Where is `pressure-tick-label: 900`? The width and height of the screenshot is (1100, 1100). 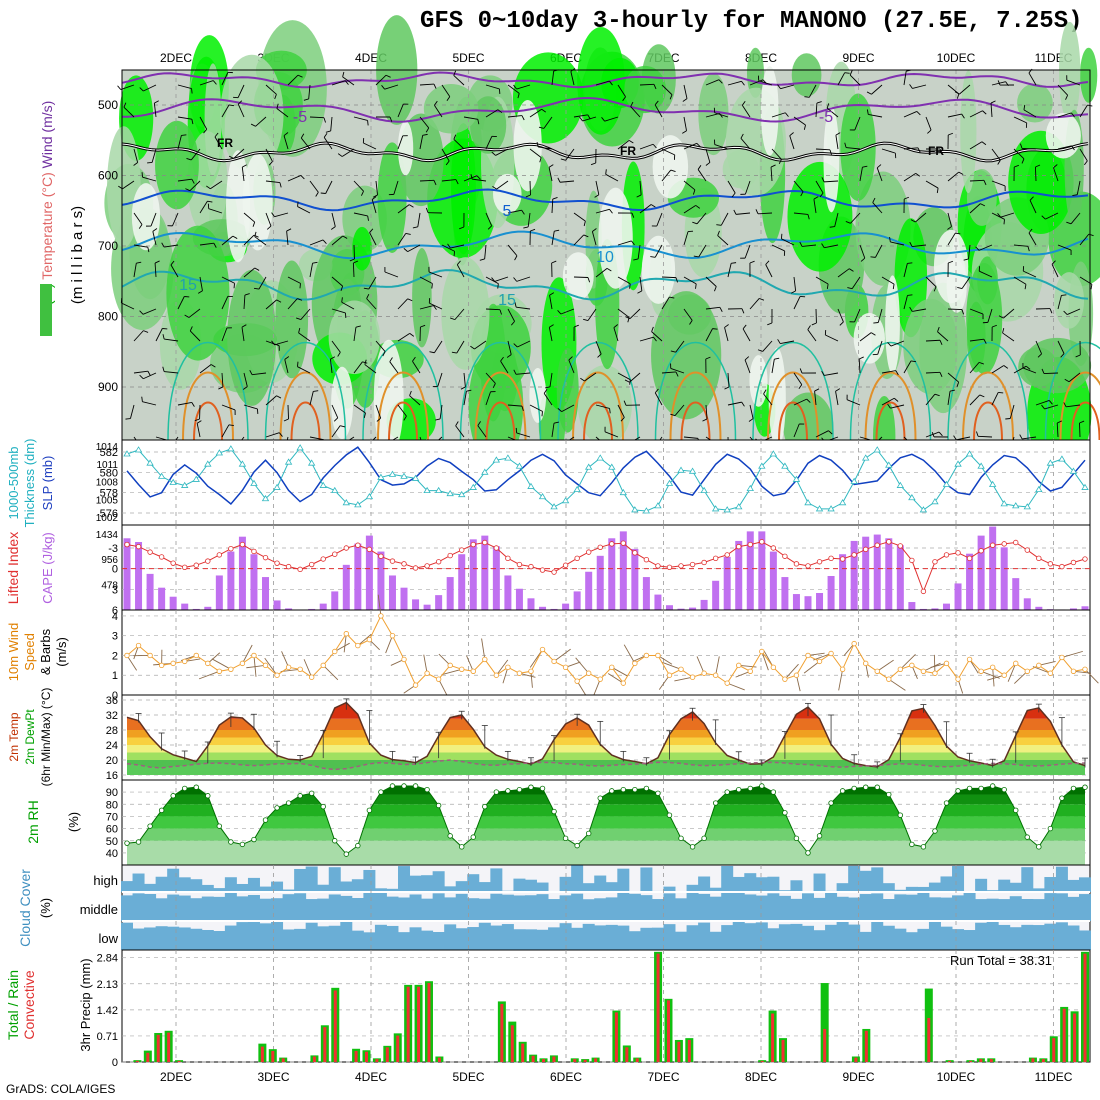
pressure-tick-label: 900 is located at coordinates (108, 387).